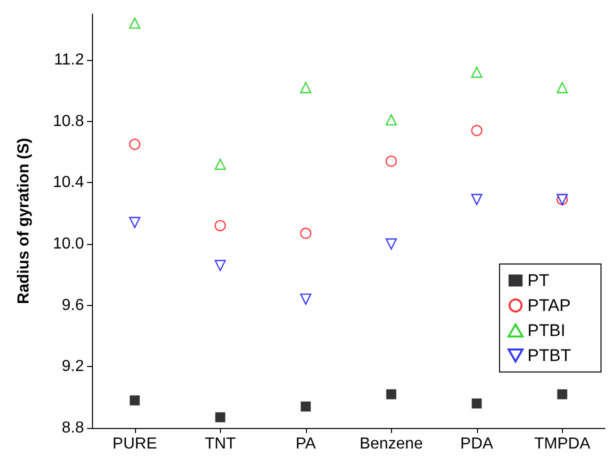  Describe the element at coordinates (73, 428) in the screenshot. I see `y-tick-label: 8.8` at that location.